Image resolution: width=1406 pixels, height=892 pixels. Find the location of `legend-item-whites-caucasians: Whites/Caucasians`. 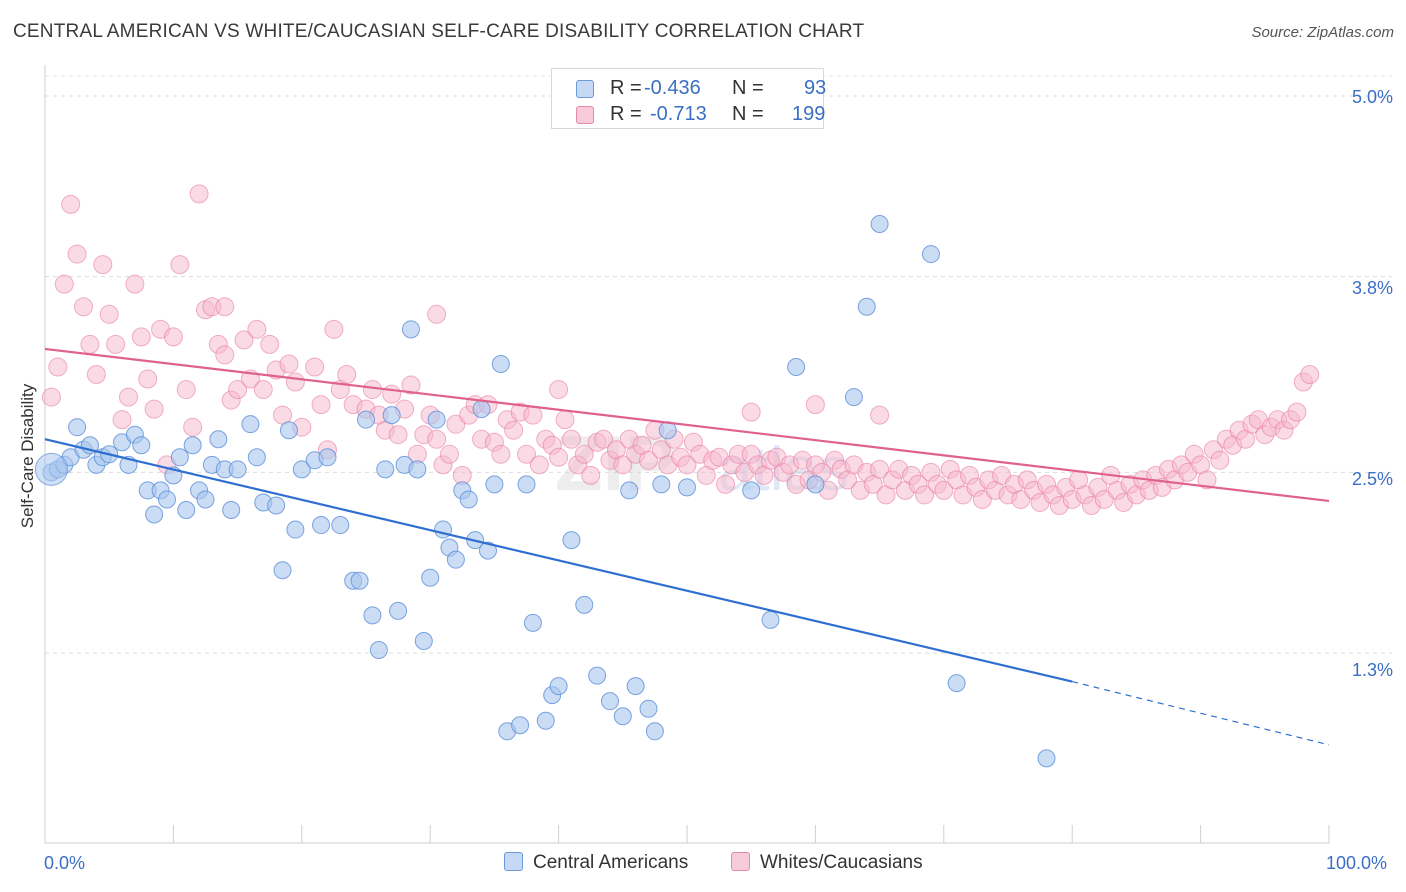

legend-item-whites-caucasians: Whites/Caucasians is located at coordinates (827, 863).